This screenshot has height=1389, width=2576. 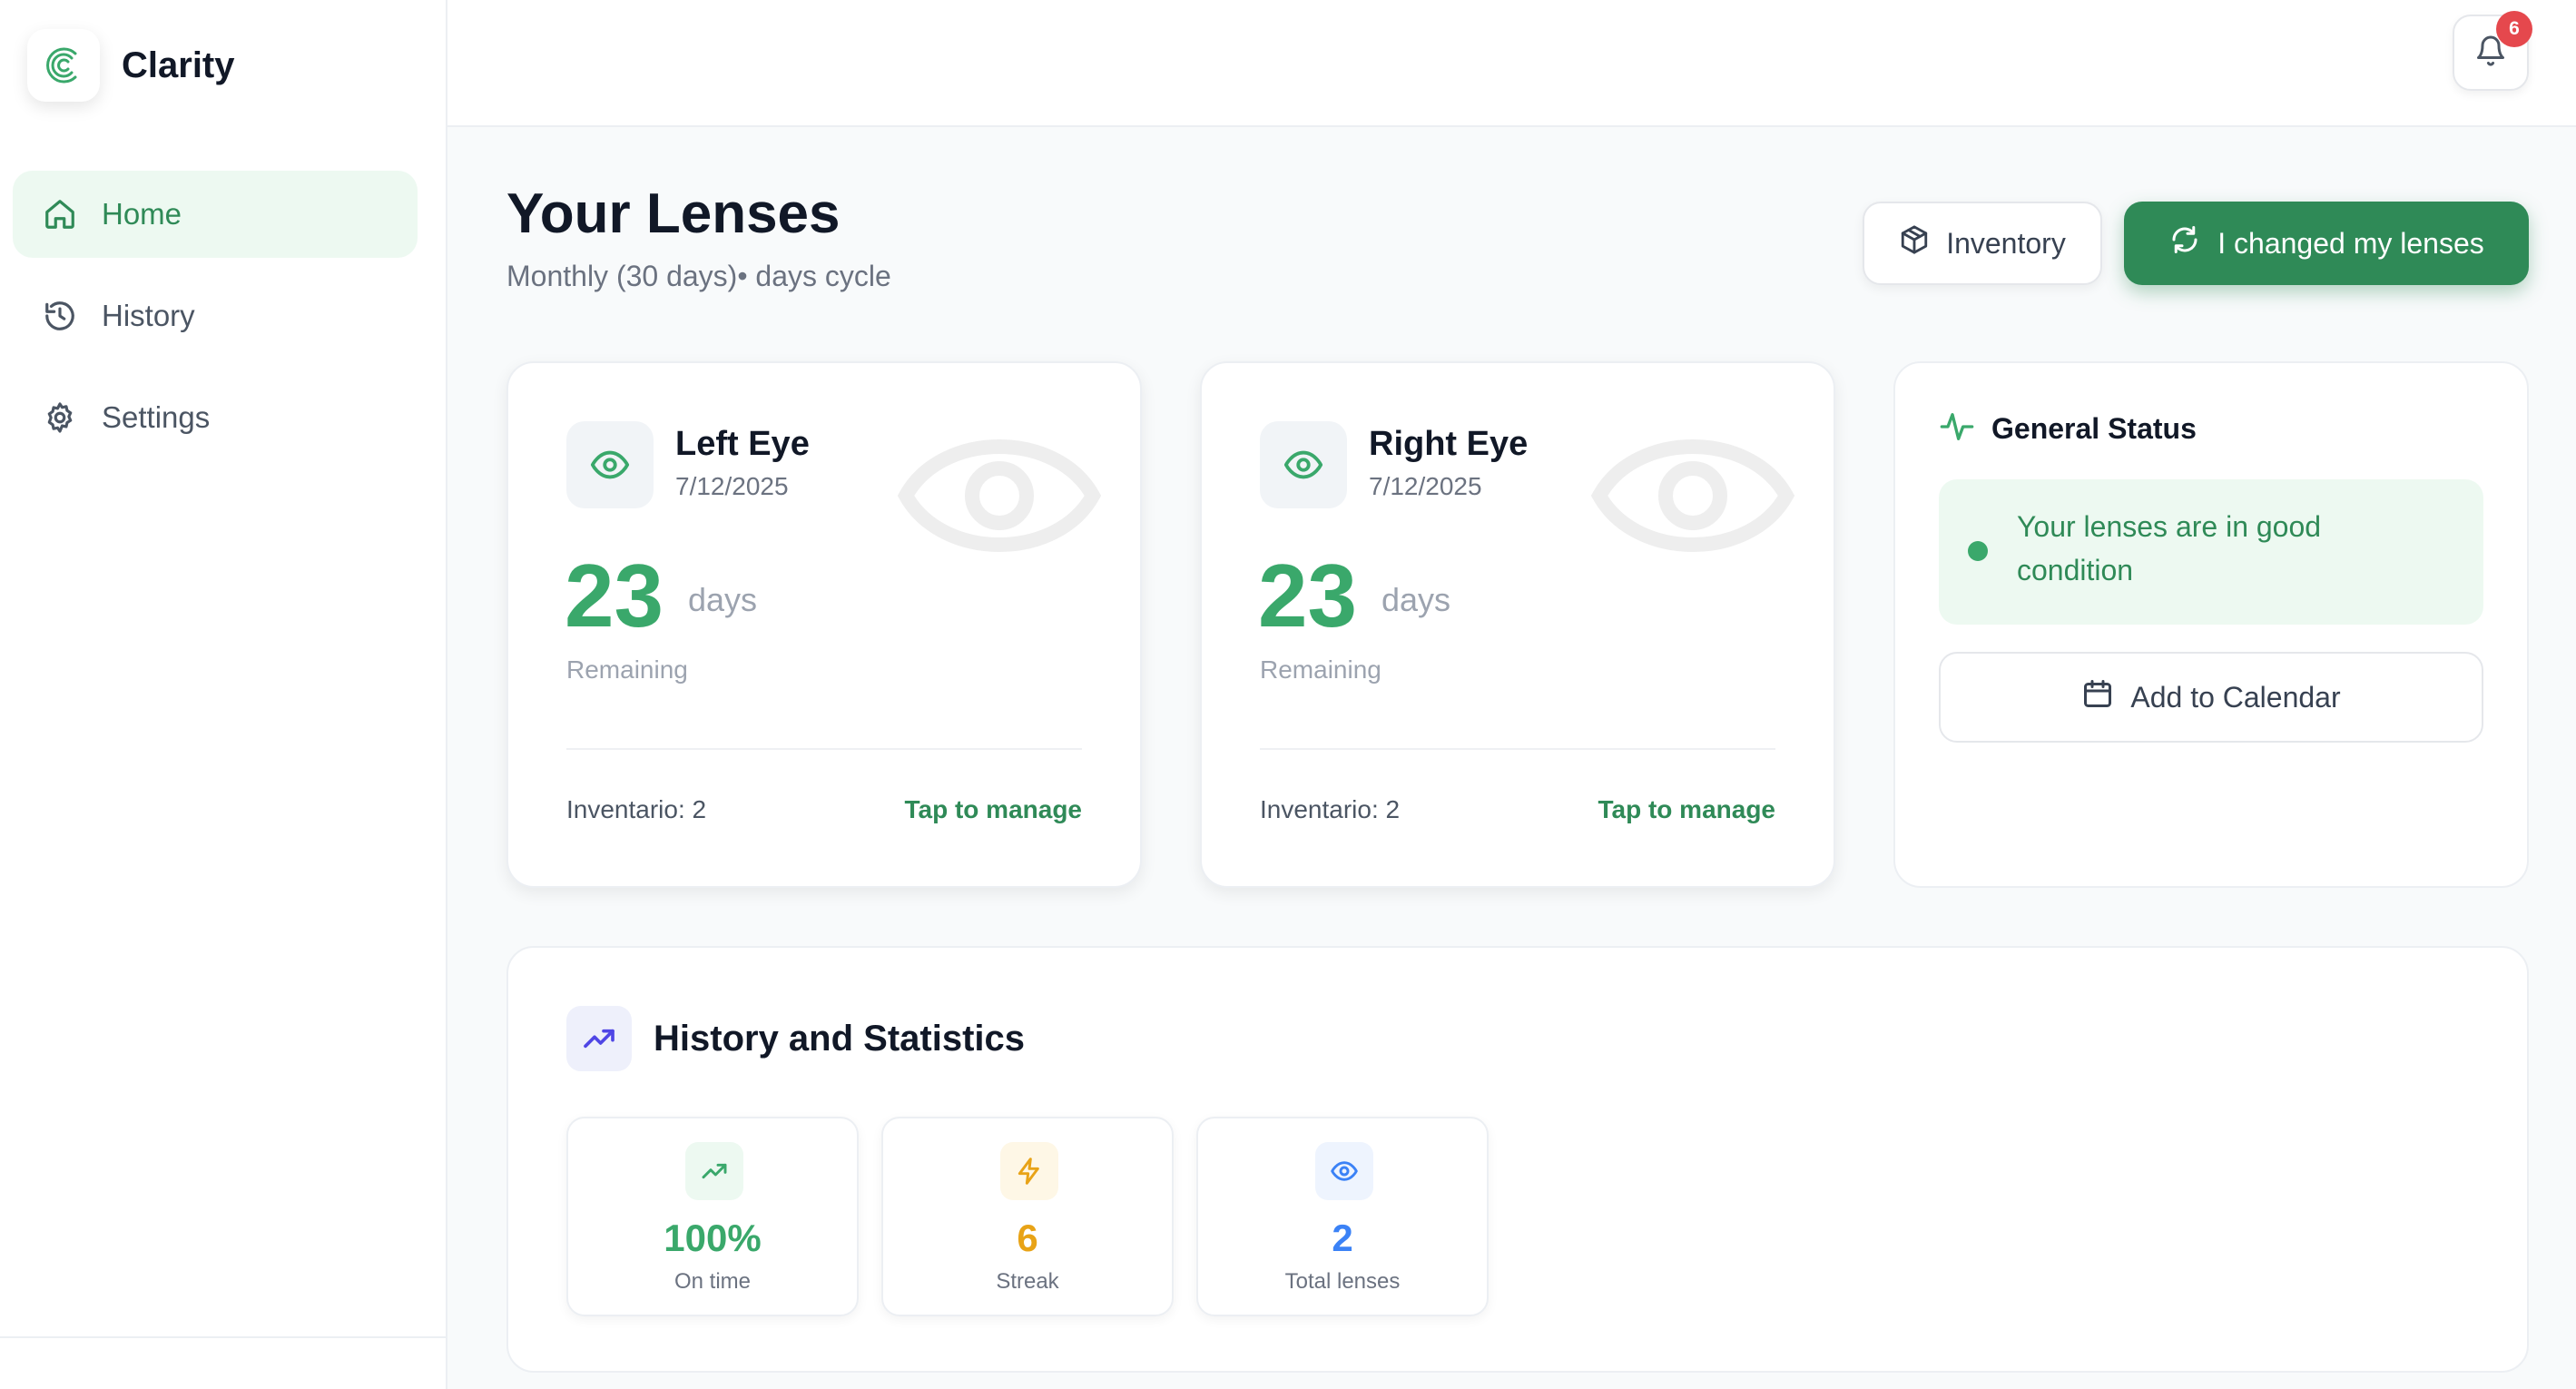 I want to click on stat-streak: 6 Streak, so click(x=1027, y=1217).